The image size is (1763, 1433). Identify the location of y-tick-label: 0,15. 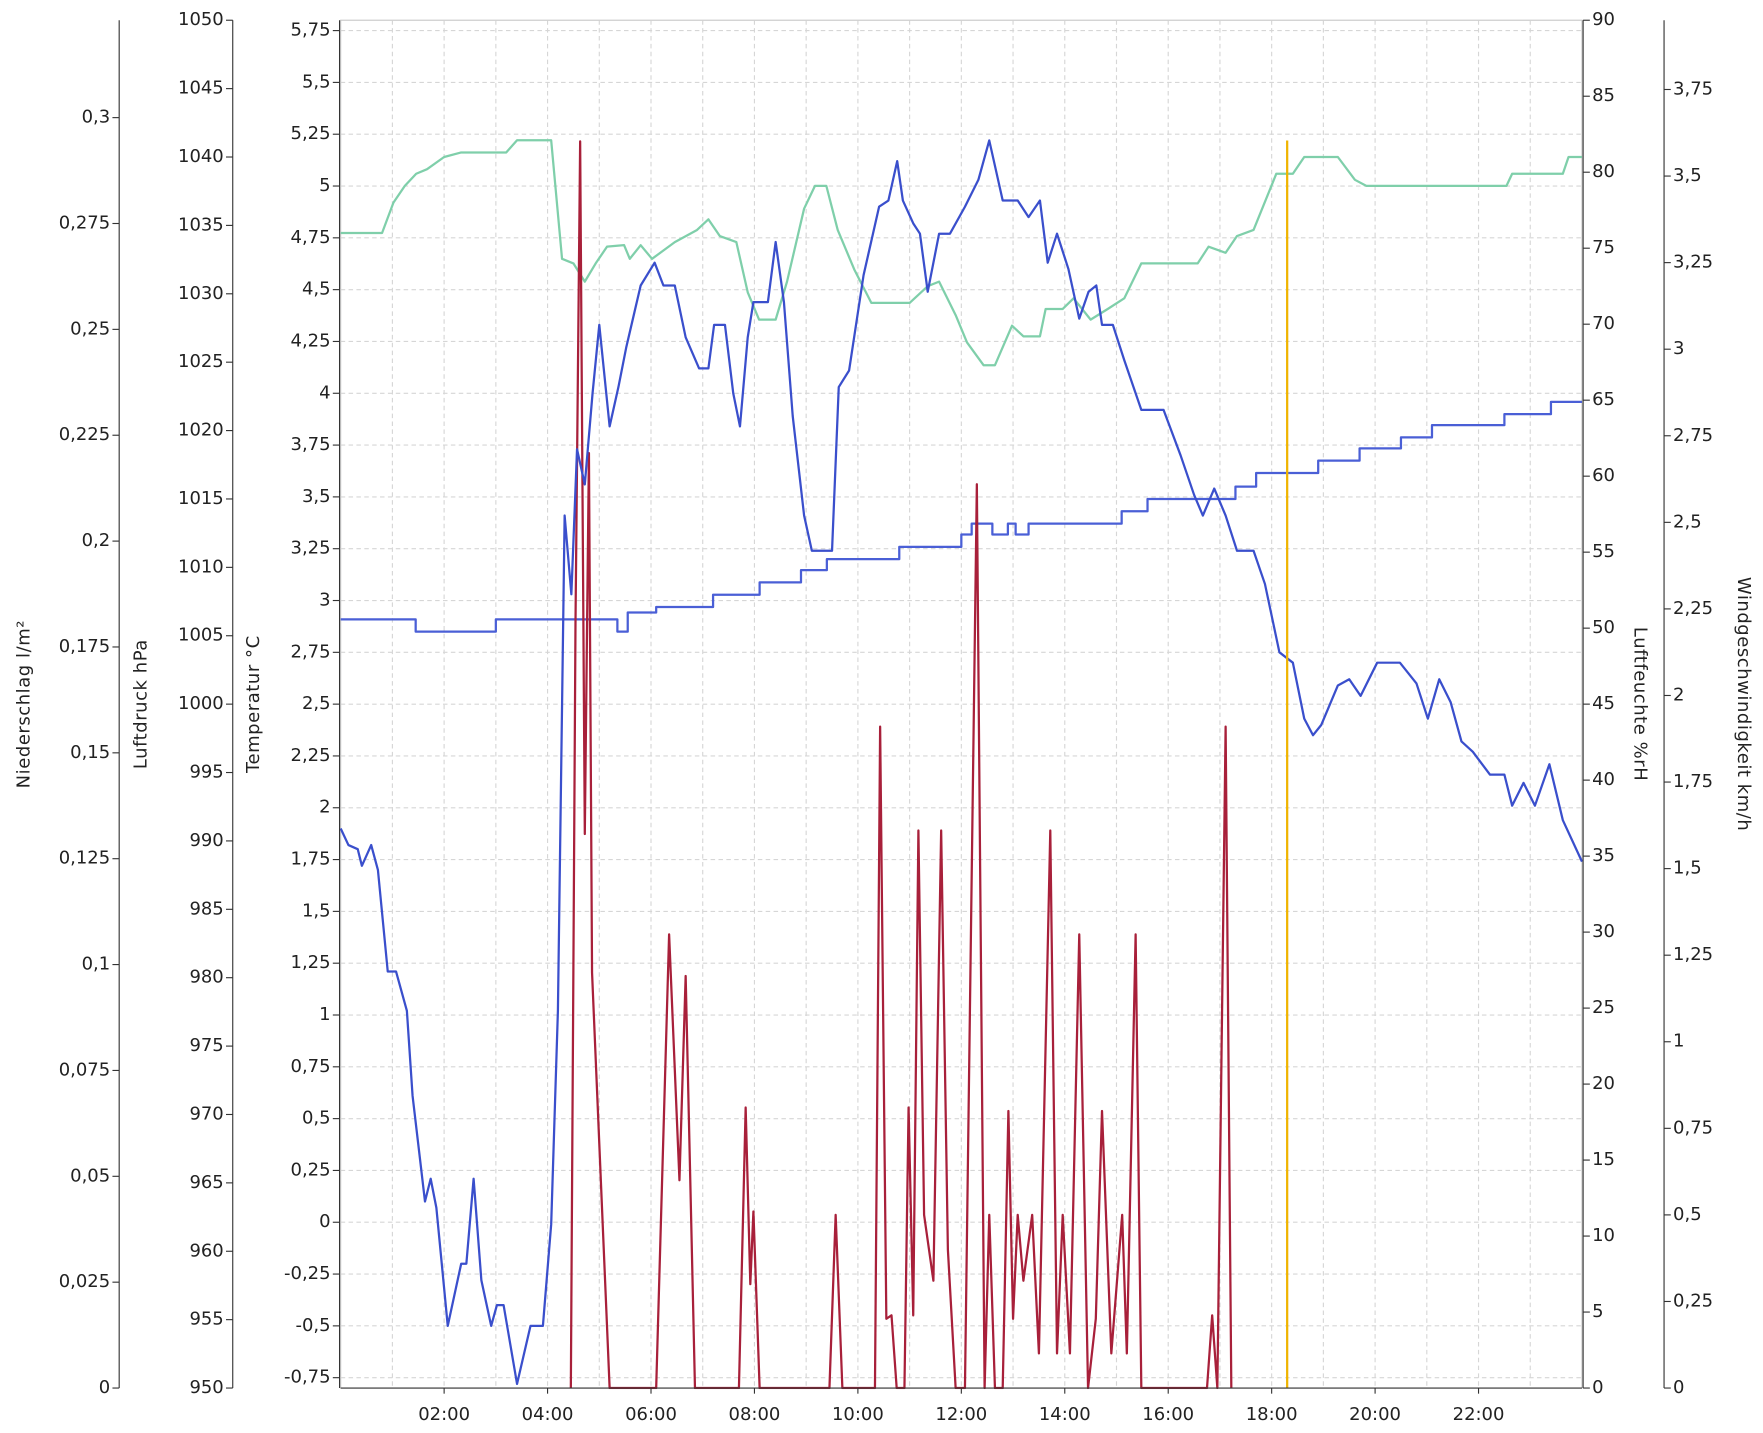
(90, 752).